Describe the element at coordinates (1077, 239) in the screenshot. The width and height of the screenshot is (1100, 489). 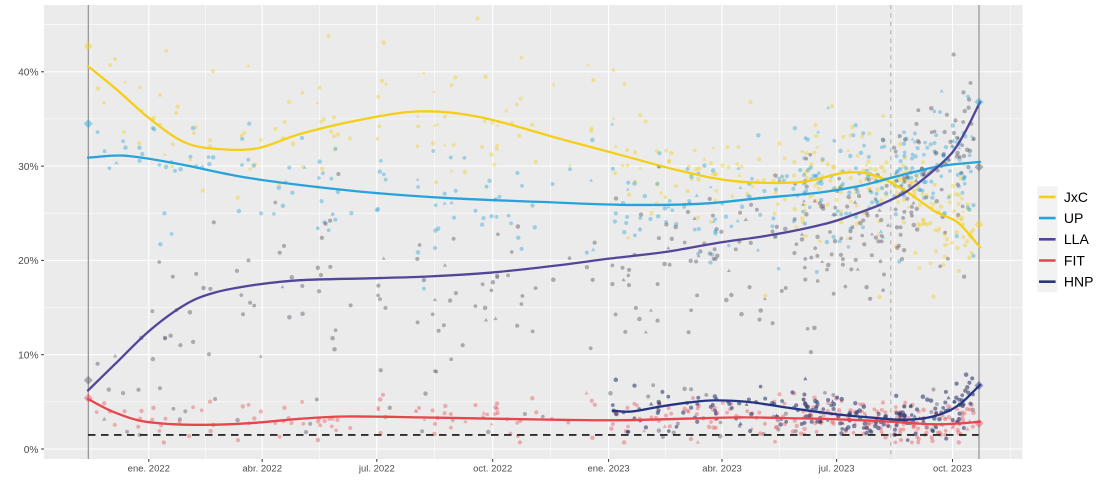
I see `svg-text: LLA` at that location.